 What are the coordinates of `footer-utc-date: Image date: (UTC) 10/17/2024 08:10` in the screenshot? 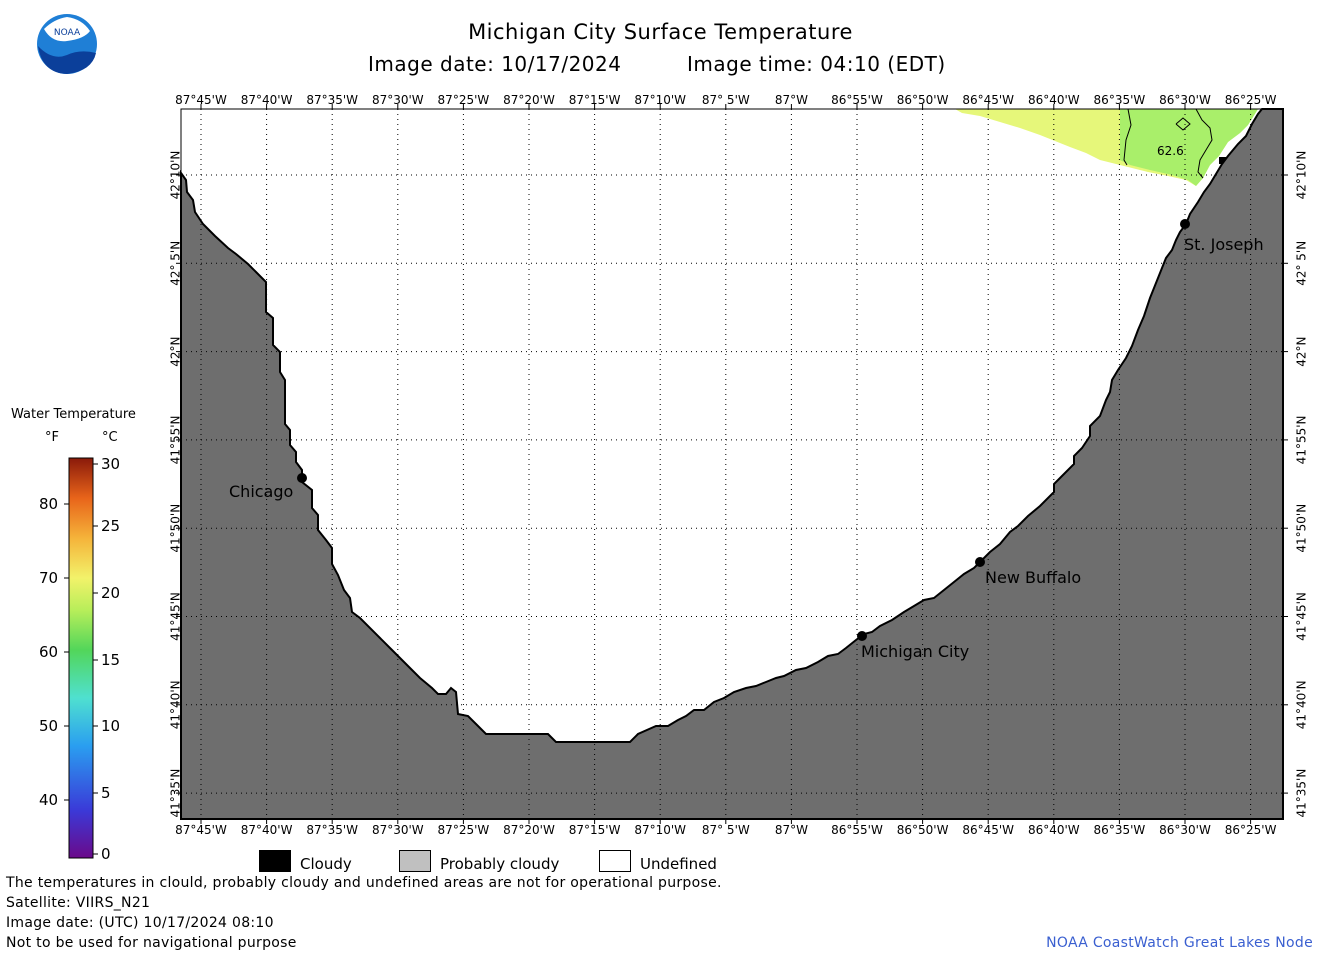 It's located at (140, 923).